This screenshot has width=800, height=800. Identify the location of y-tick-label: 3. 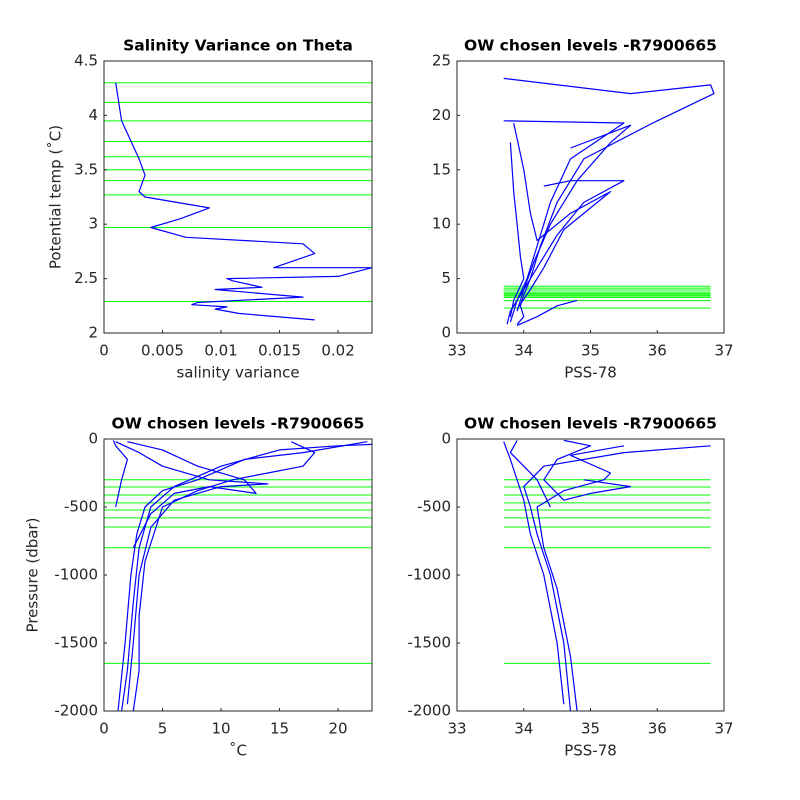
(93, 224).